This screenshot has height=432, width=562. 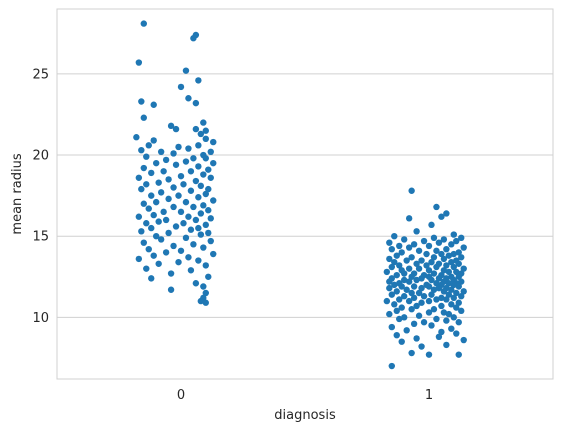 I want to click on y-axis-label: mean radius, so click(x=17, y=193).